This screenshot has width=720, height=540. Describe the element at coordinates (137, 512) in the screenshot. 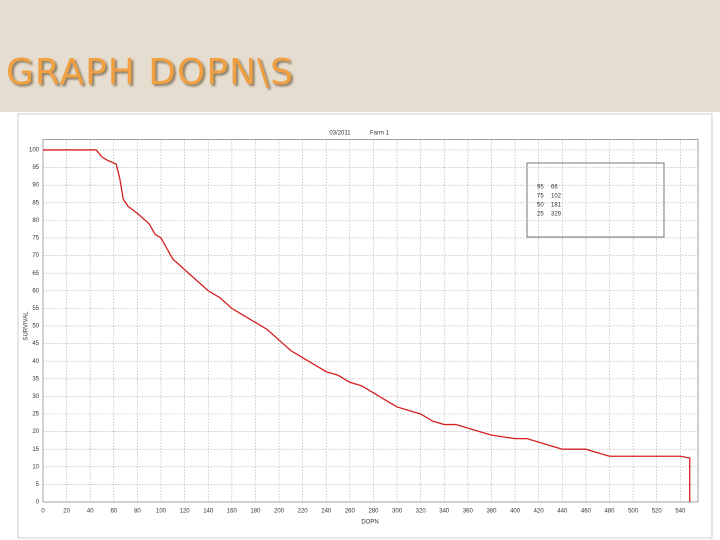

I see `x-tick-label: 80` at that location.